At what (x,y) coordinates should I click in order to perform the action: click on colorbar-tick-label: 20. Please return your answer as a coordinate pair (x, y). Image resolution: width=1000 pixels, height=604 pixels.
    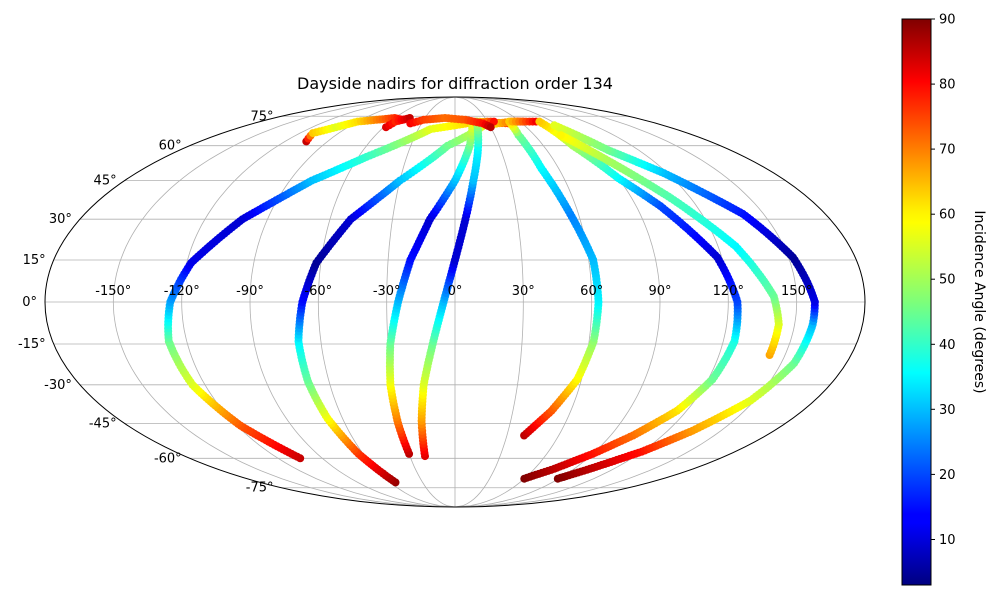
    Looking at the image, I should click on (947, 475).